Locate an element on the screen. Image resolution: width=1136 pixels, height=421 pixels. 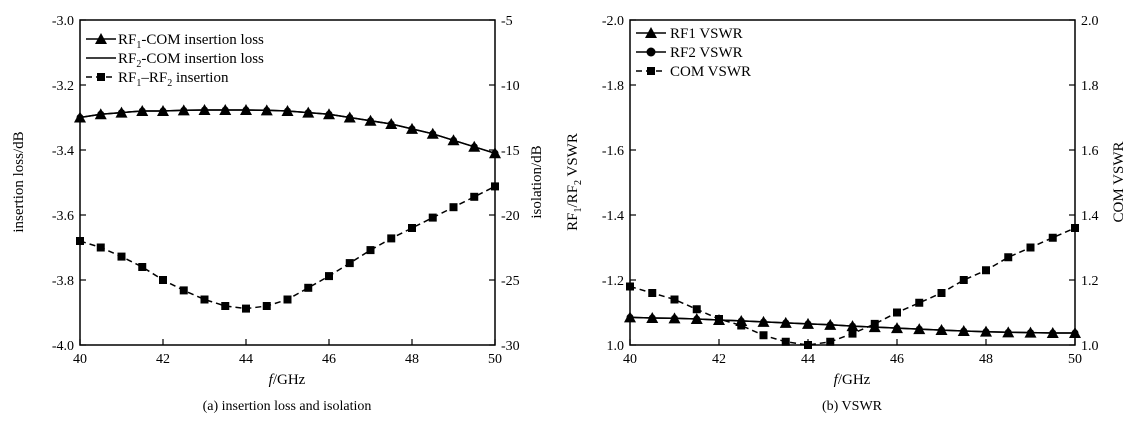
y-left-tick-label: -2.0 is located at coordinates (613, 21).